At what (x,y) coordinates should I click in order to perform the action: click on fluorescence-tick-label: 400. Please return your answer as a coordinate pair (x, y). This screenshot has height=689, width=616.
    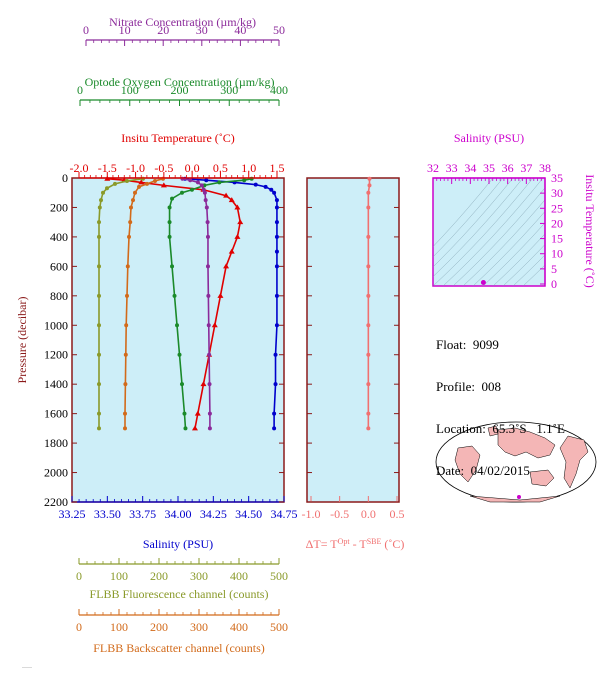
    Looking at the image, I should click on (239, 576).